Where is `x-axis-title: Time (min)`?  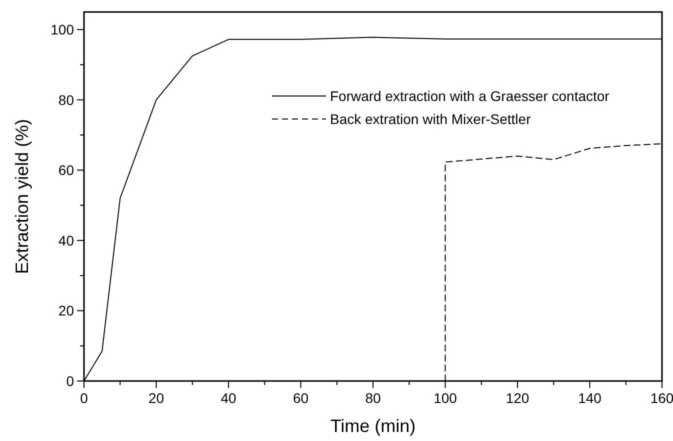
x-axis-title: Time (min) is located at coordinates (373, 426).